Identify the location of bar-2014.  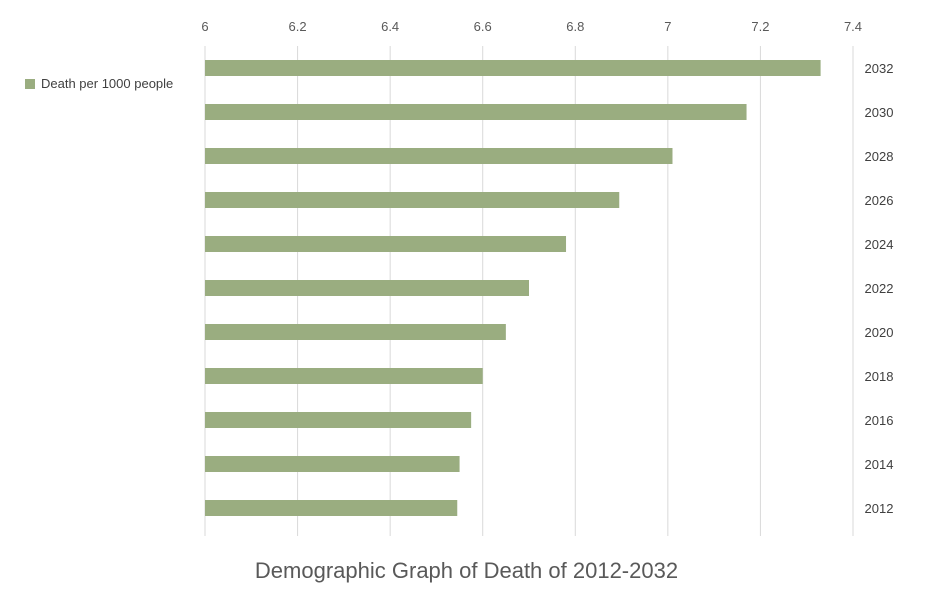
(332, 464).